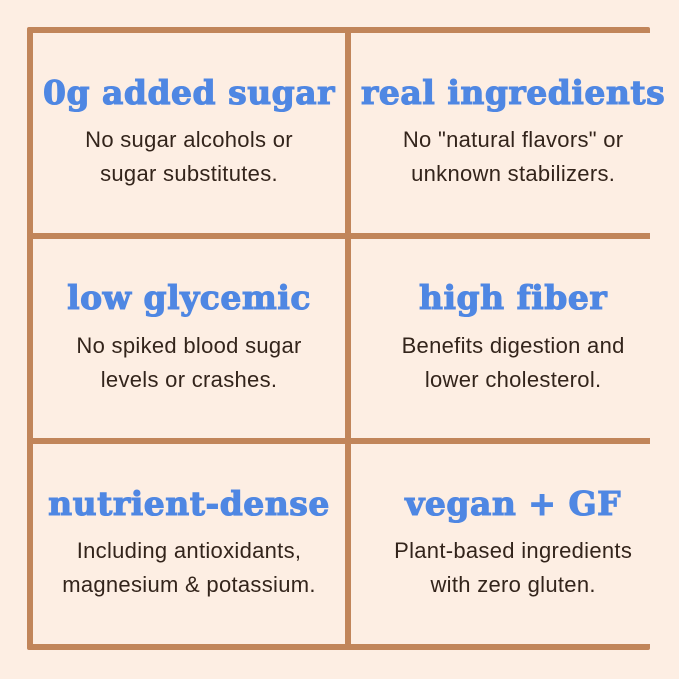  What do you see at coordinates (189, 173) in the screenshot?
I see `feature-description-line: sugar substitutes.` at bounding box center [189, 173].